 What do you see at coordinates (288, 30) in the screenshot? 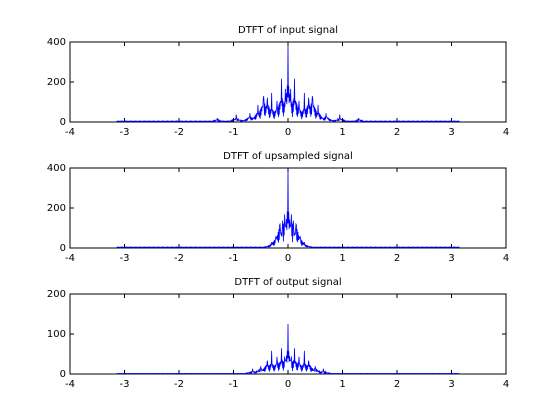
I see `panel-title: DTFT of input signal` at bounding box center [288, 30].